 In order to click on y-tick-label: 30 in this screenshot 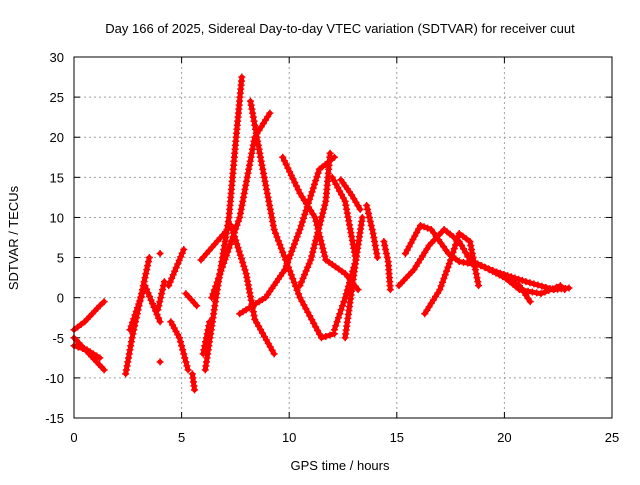, I will do `click(57, 57)`.